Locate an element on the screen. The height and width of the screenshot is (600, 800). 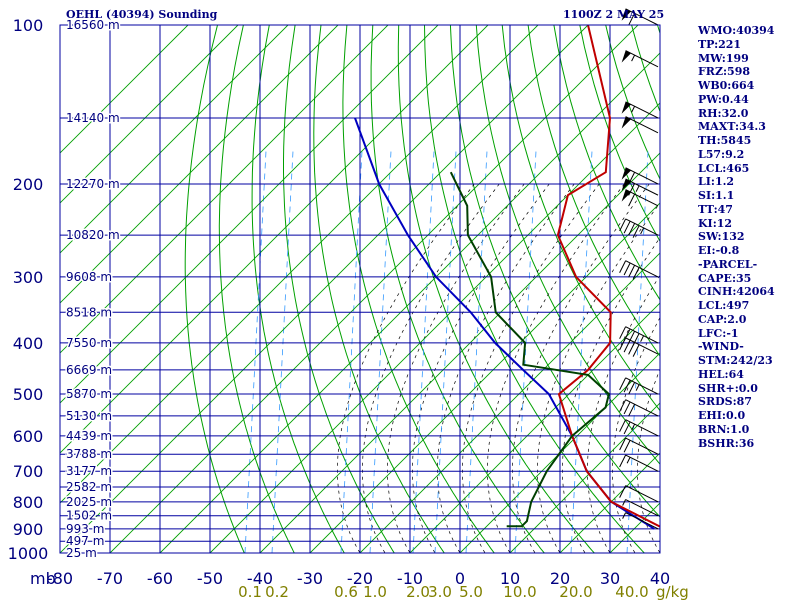
pressure-label: 600 is located at coordinates (28, 436).